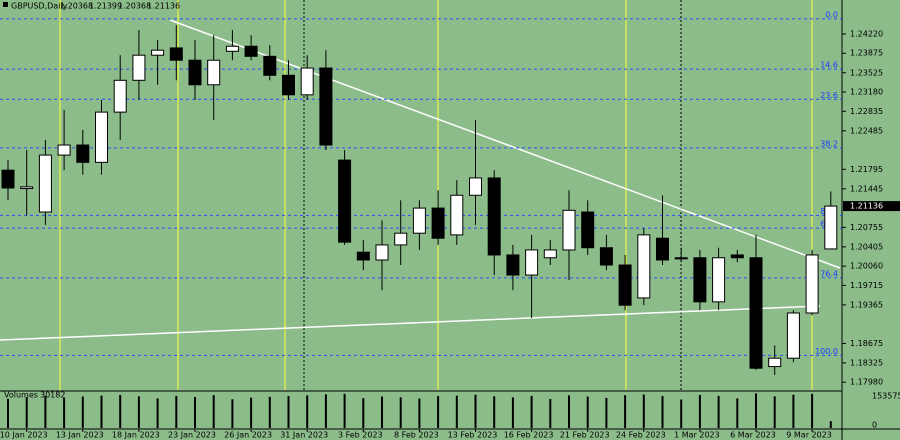 This screenshot has width=900, height=440. Describe the element at coordinates (809, 435) in the screenshot. I see `x-tick-label: 9 Mar 2023` at that location.